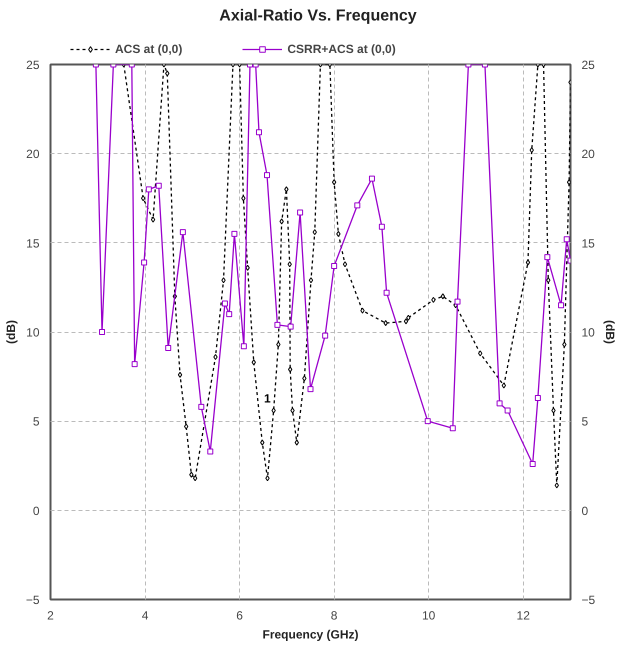  What do you see at coordinates (585, 421) in the screenshot?
I see `y2-tick-label: 5` at bounding box center [585, 421].